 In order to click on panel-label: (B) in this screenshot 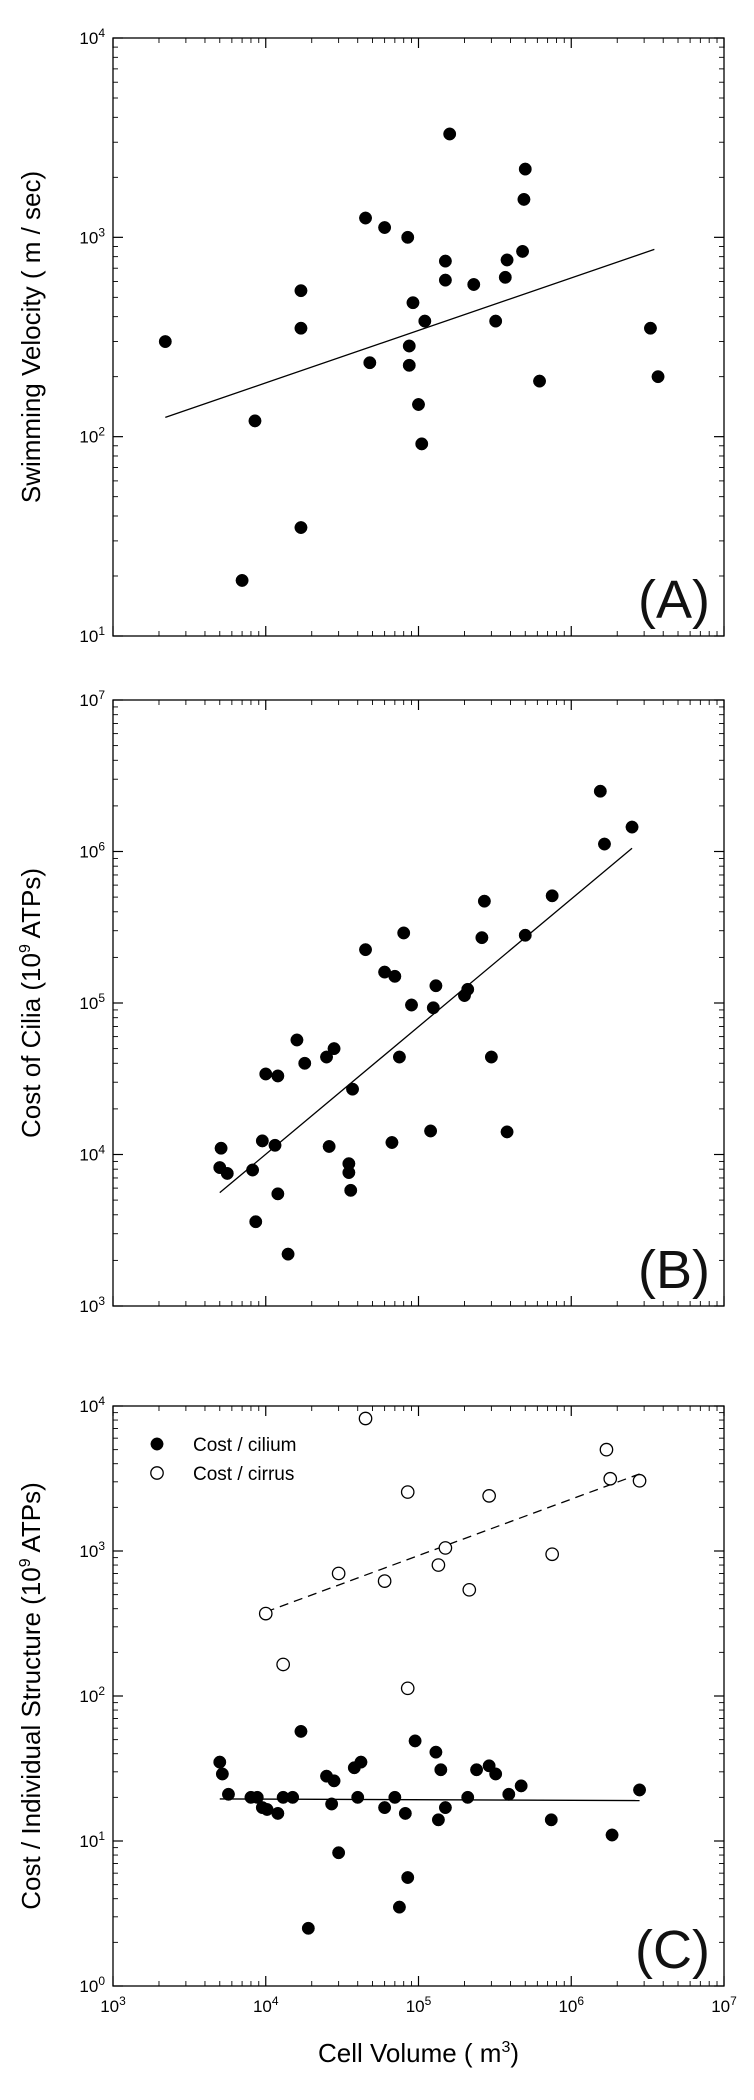, I will do `click(674, 1270)`.